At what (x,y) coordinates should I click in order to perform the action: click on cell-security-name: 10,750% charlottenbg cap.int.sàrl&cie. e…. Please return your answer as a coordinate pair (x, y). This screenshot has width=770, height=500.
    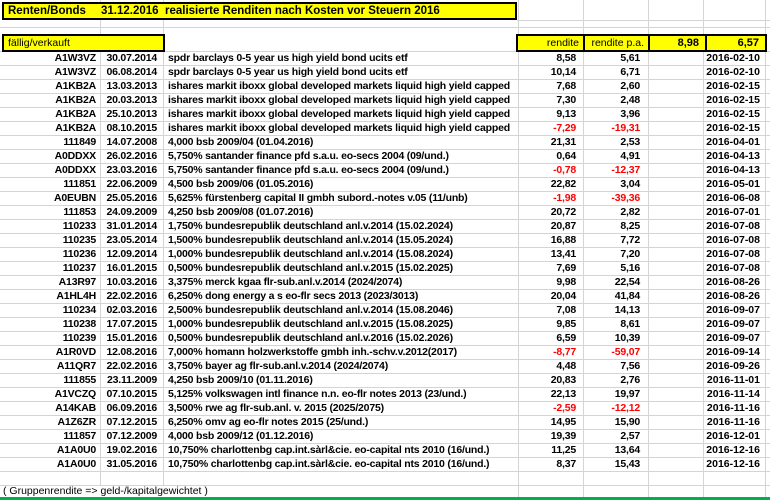
    Looking at the image, I should click on (329, 450).